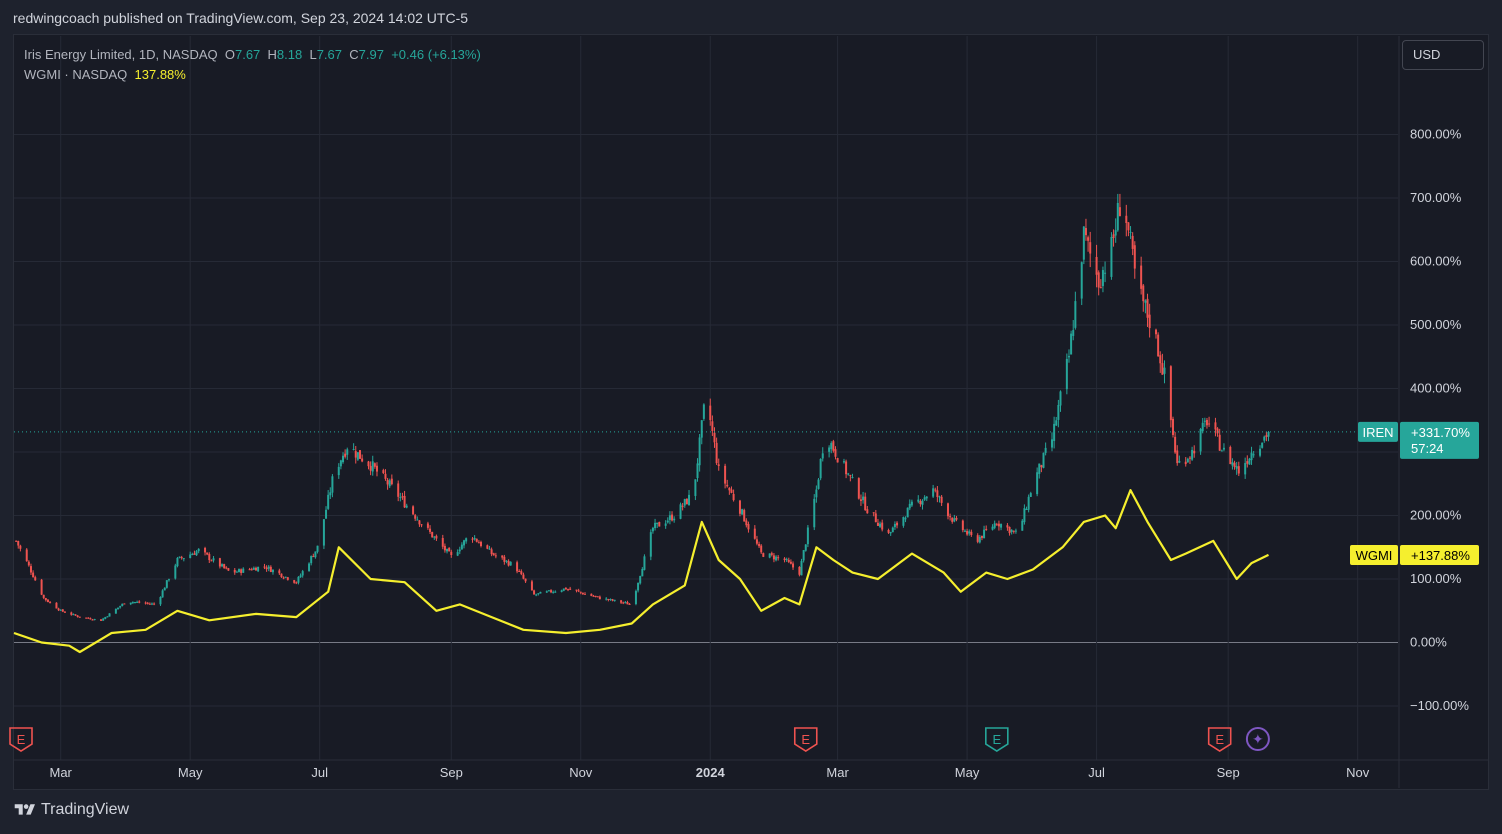 The width and height of the screenshot is (1502, 834). I want to click on y-tick-label: −100.00%, so click(1439, 705).